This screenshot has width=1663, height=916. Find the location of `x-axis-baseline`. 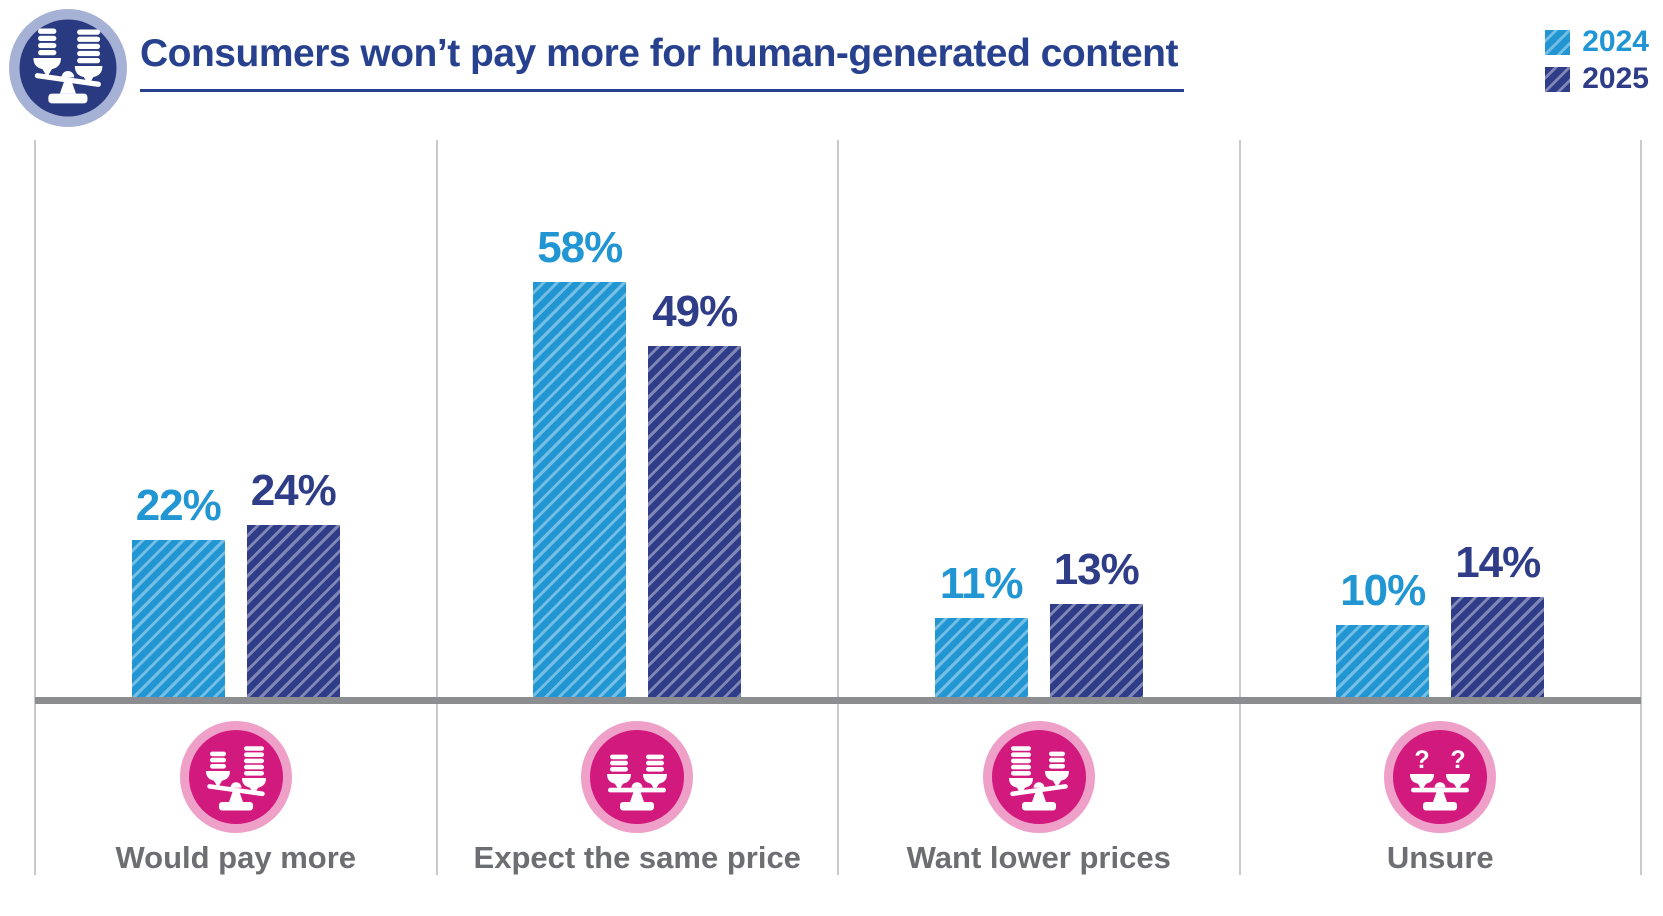

x-axis-baseline is located at coordinates (838, 700).